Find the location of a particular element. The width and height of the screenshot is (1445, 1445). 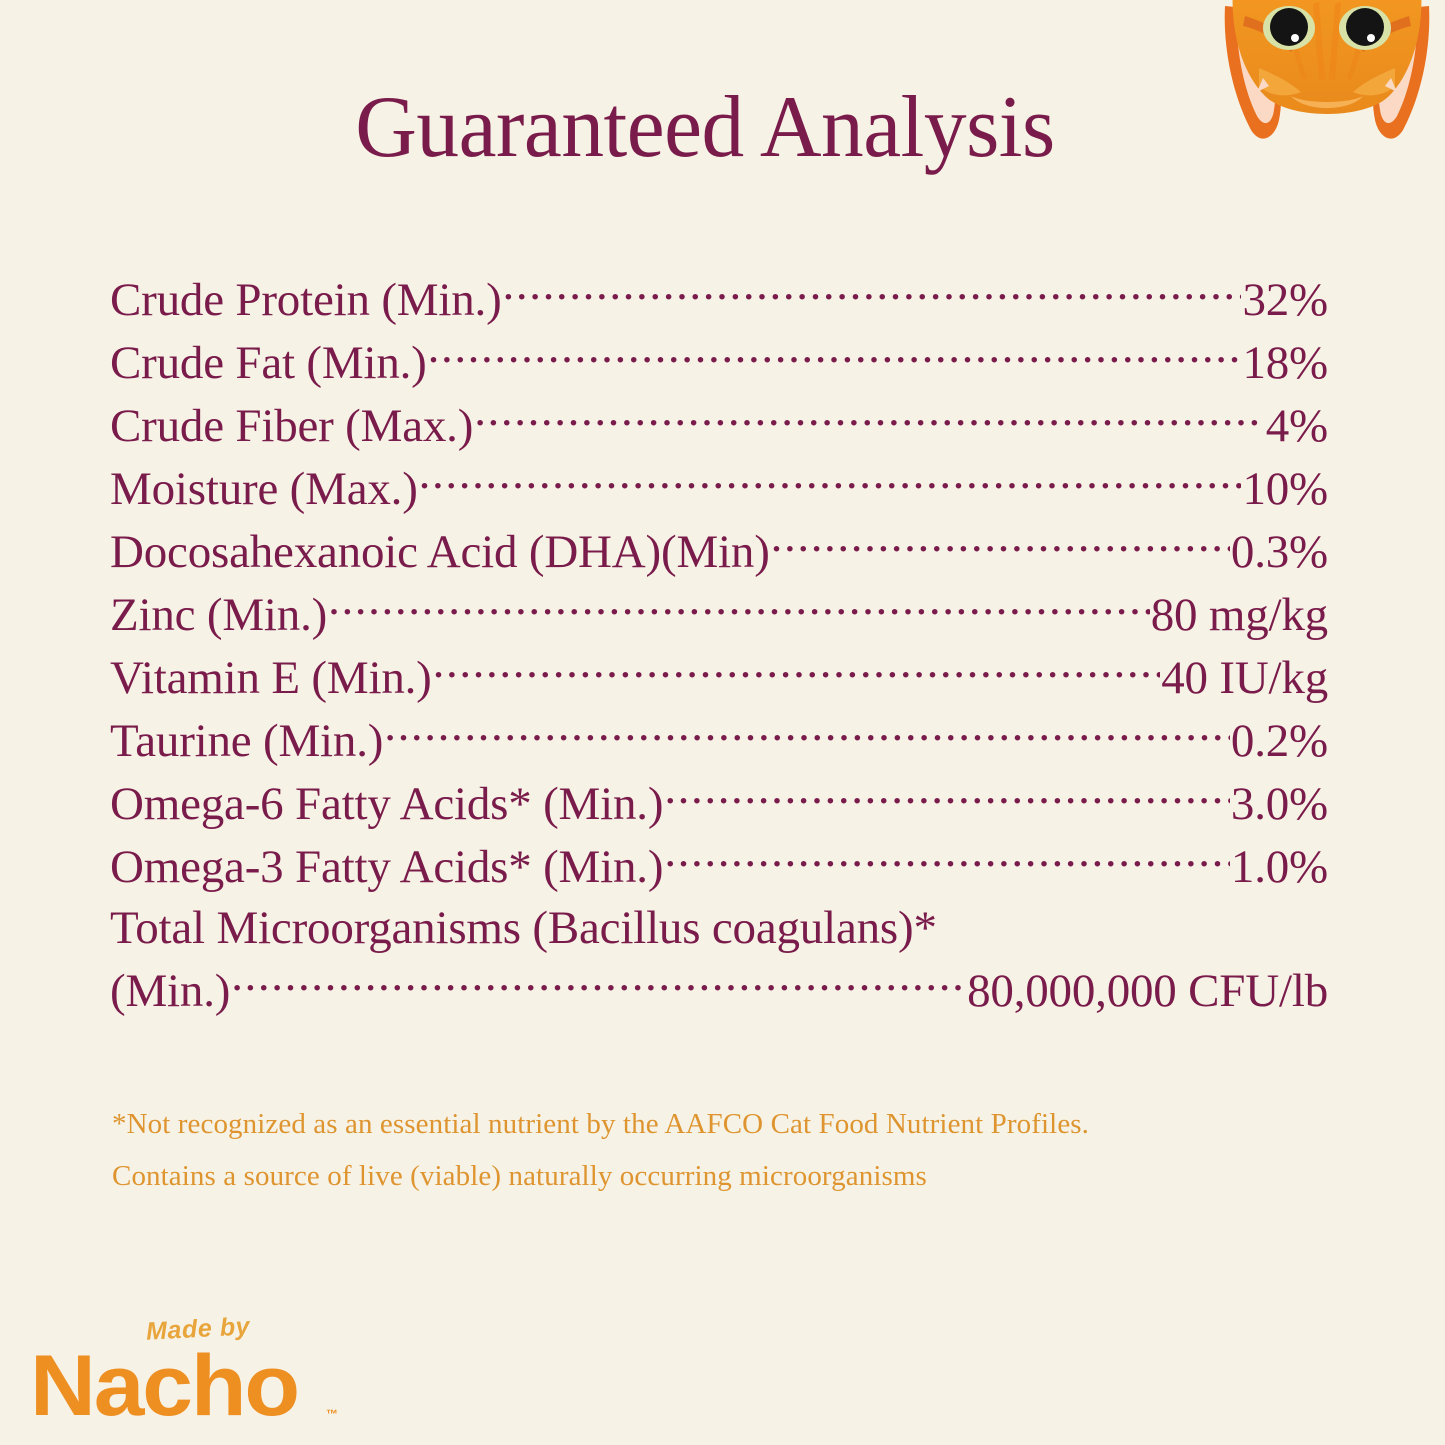

analysis-row-value: 3.0% is located at coordinates (1279, 804).